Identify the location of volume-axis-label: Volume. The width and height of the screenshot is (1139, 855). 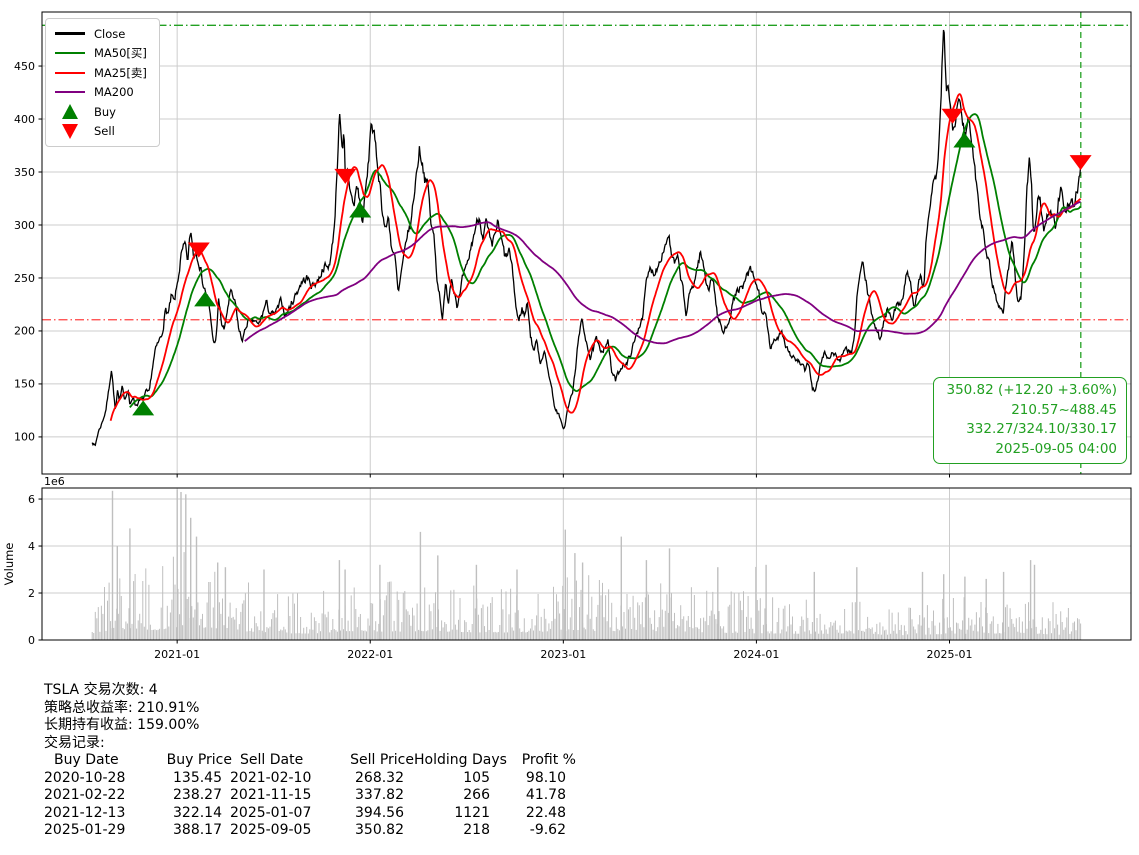
(9, 564).